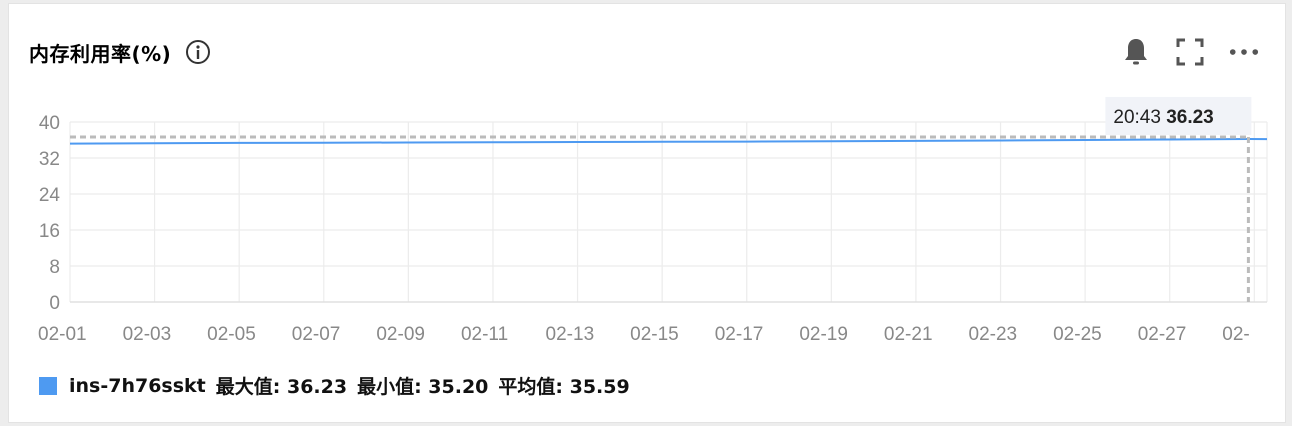 Image resolution: width=1292 pixels, height=426 pixels. Describe the element at coordinates (147, 334) in the screenshot. I see `x-tick-label: 02-03` at that location.